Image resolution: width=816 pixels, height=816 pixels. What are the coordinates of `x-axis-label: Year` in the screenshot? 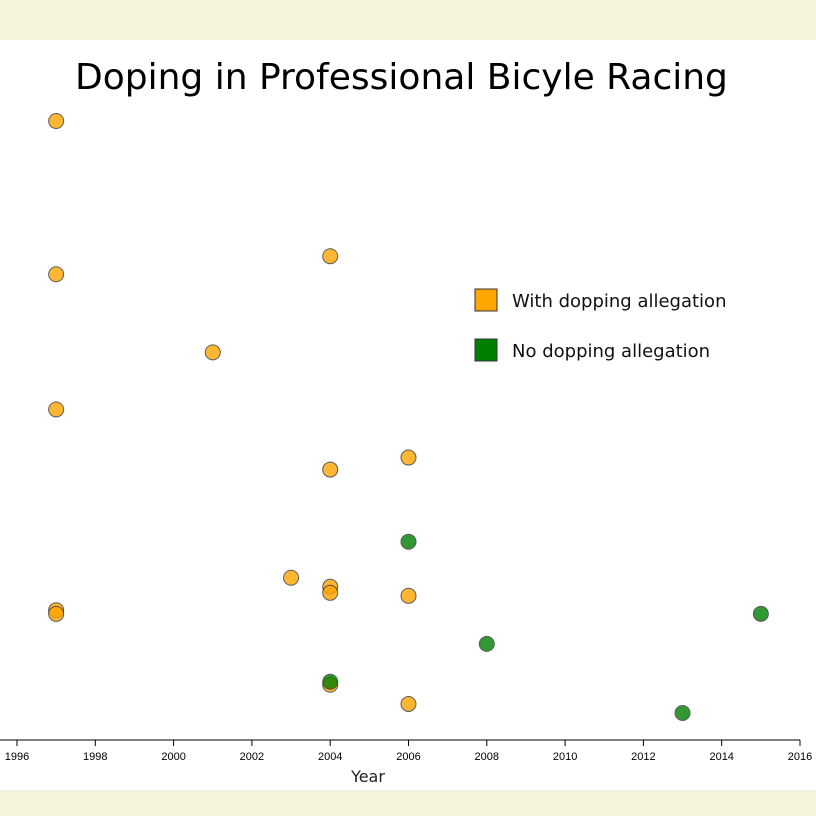 It's located at (367, 776).